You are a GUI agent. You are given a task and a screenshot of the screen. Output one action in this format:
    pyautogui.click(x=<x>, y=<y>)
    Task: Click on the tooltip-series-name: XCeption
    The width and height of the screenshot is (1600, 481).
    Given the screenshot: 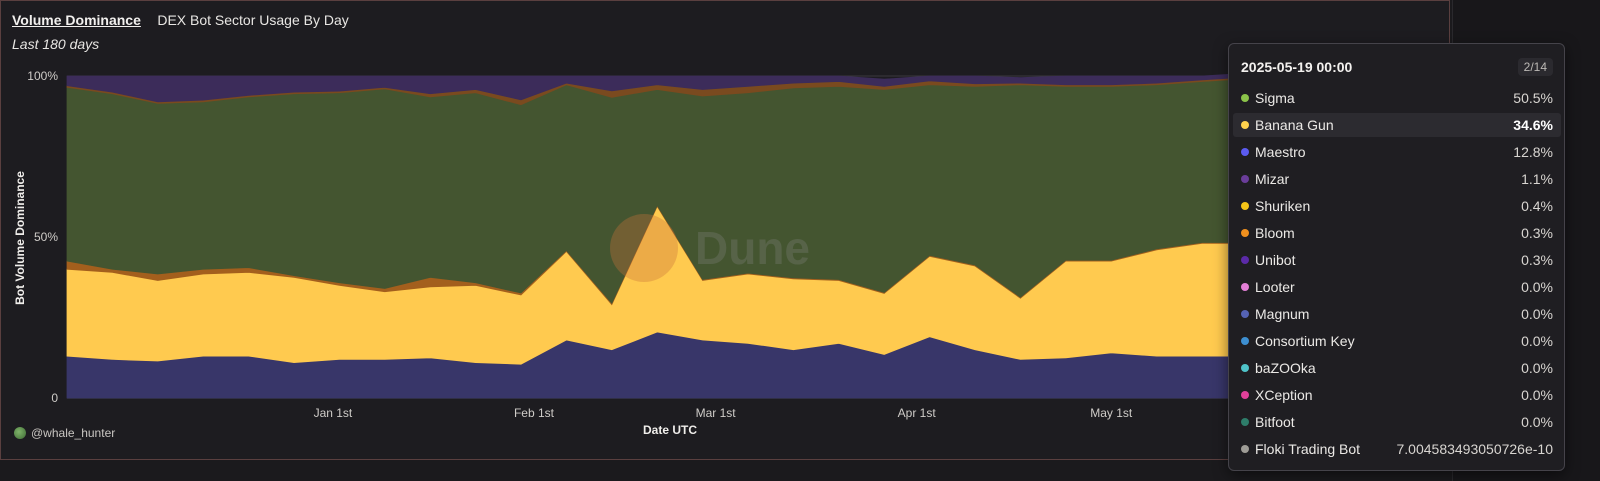 What is the action you would take?
    pyautogui.click(x=1284, y=395)
    